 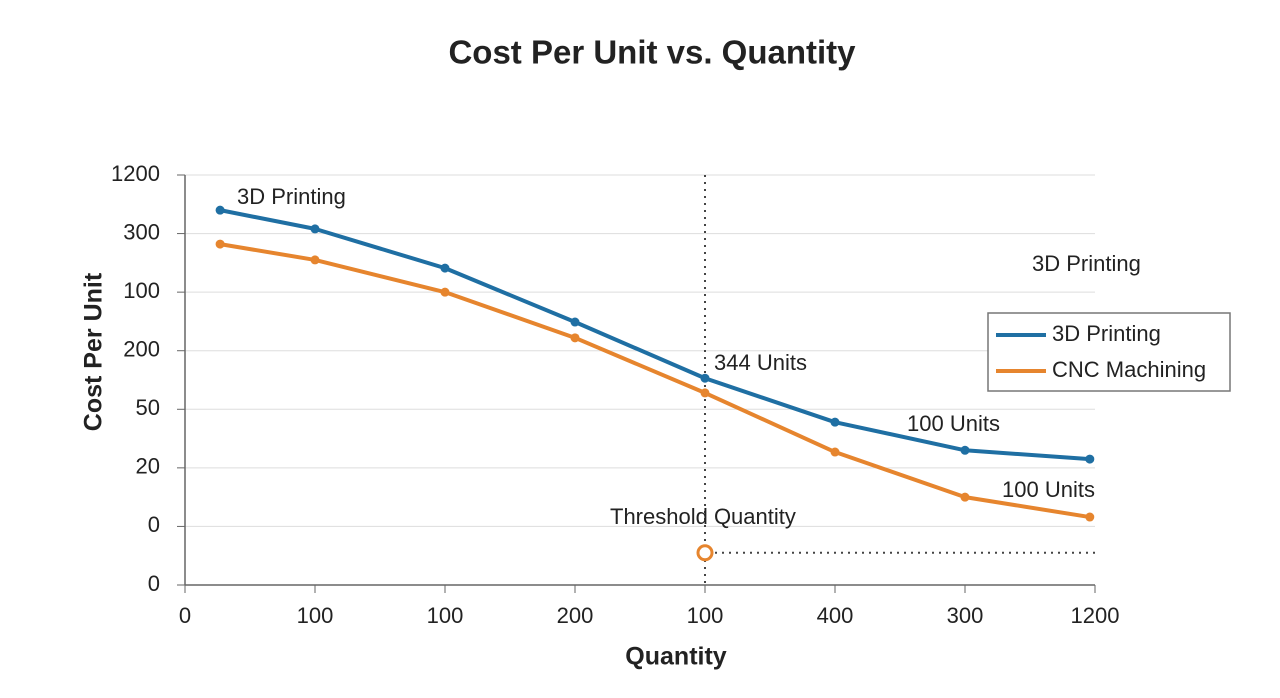 I want to click on threshold-marker, so click(x=705, y=553).